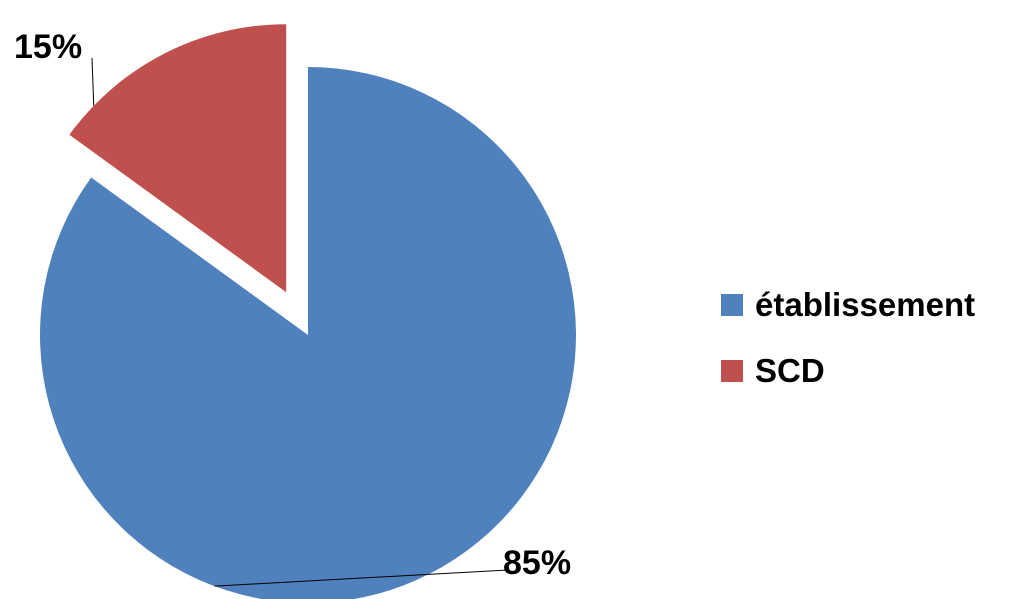  Describe the element at coordinates (48, 47) in the screenshot. I see `data-label-scd: 15%` at that location.